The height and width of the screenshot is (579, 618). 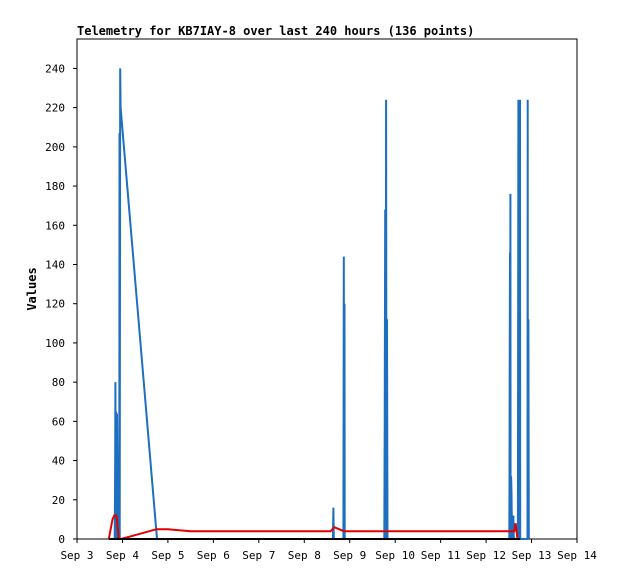 I want to click on x-tick-label: Sep 11, so click(x=441, y=555).